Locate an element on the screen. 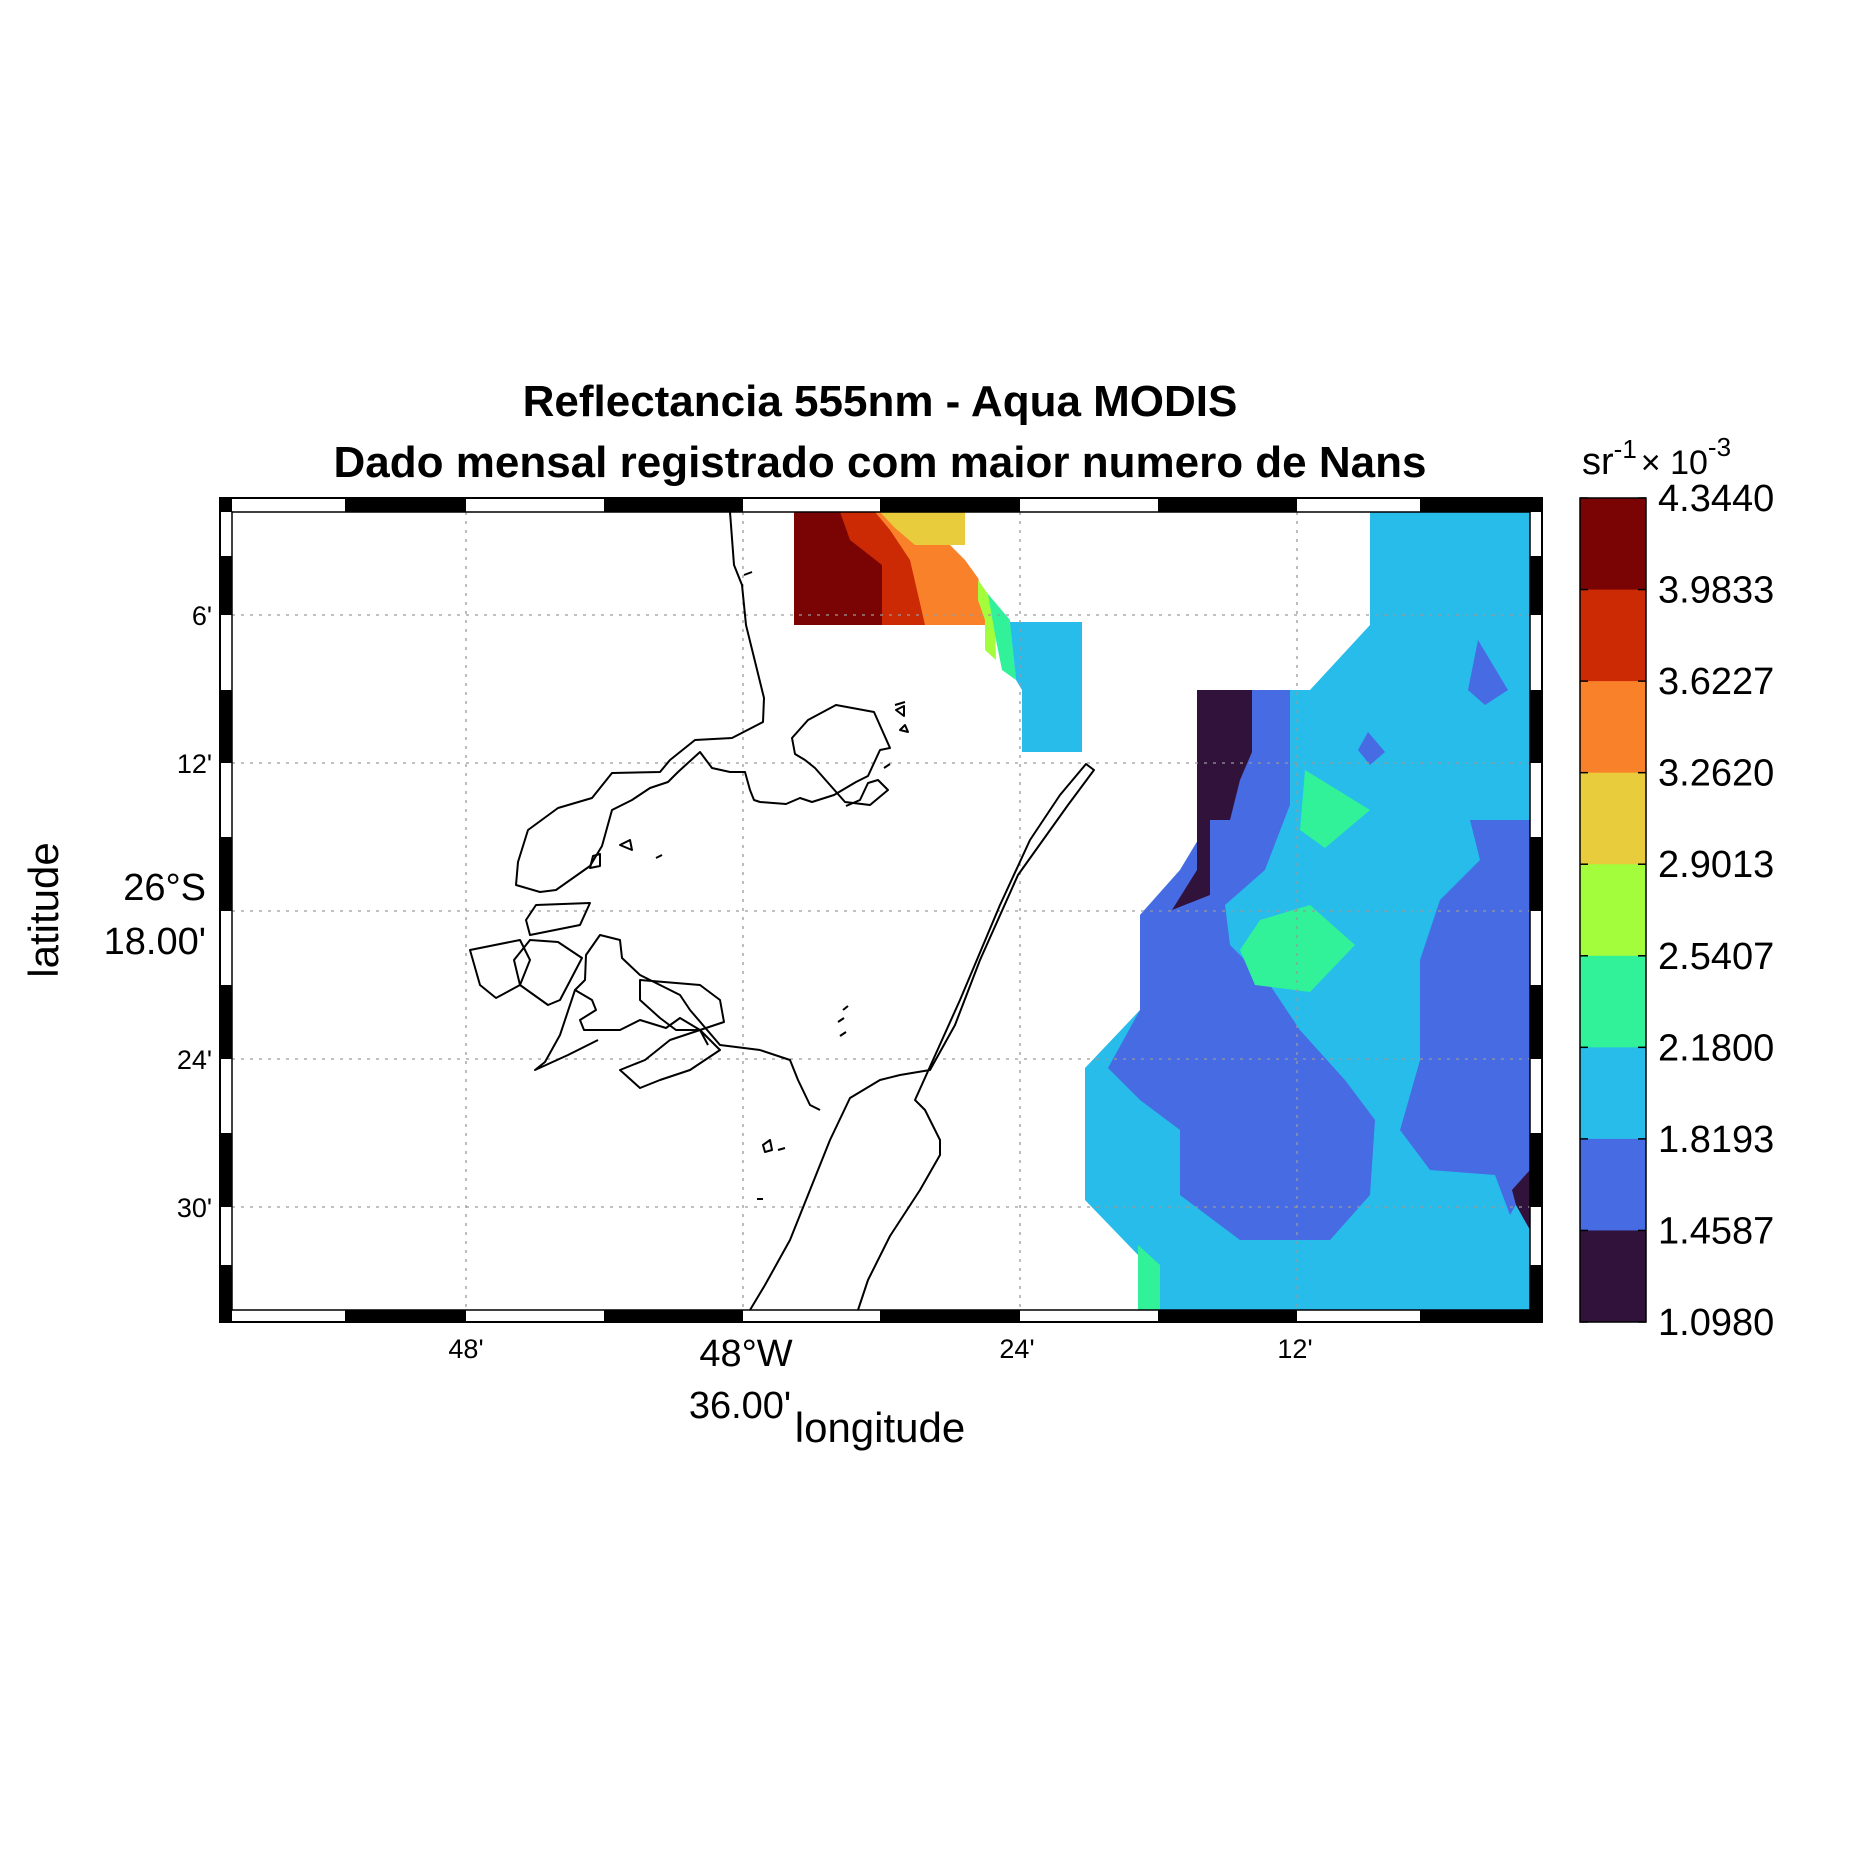  coast-islet-f is located at coordinates (626, 845).